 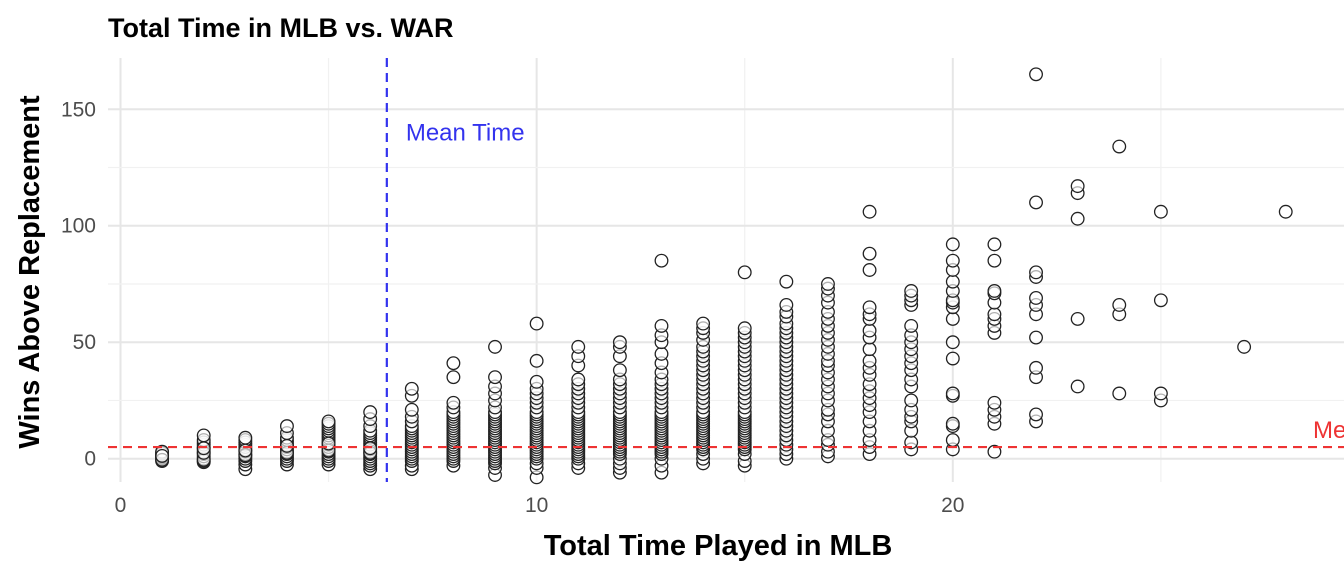 I want to click on y-tick-label: 100, so click(x=78, y=226).